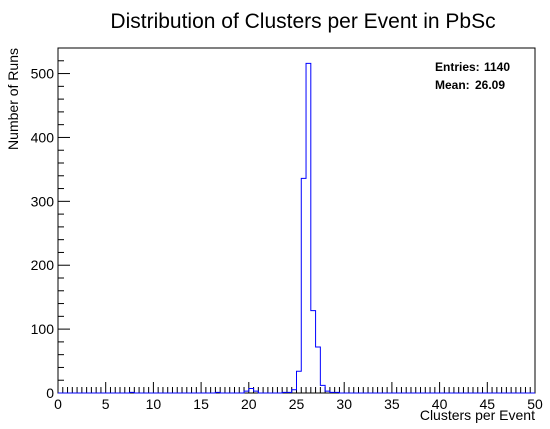 This screenshot has width=550, height=429. I want to click on x-tick-label: 10, so click(154, 404).